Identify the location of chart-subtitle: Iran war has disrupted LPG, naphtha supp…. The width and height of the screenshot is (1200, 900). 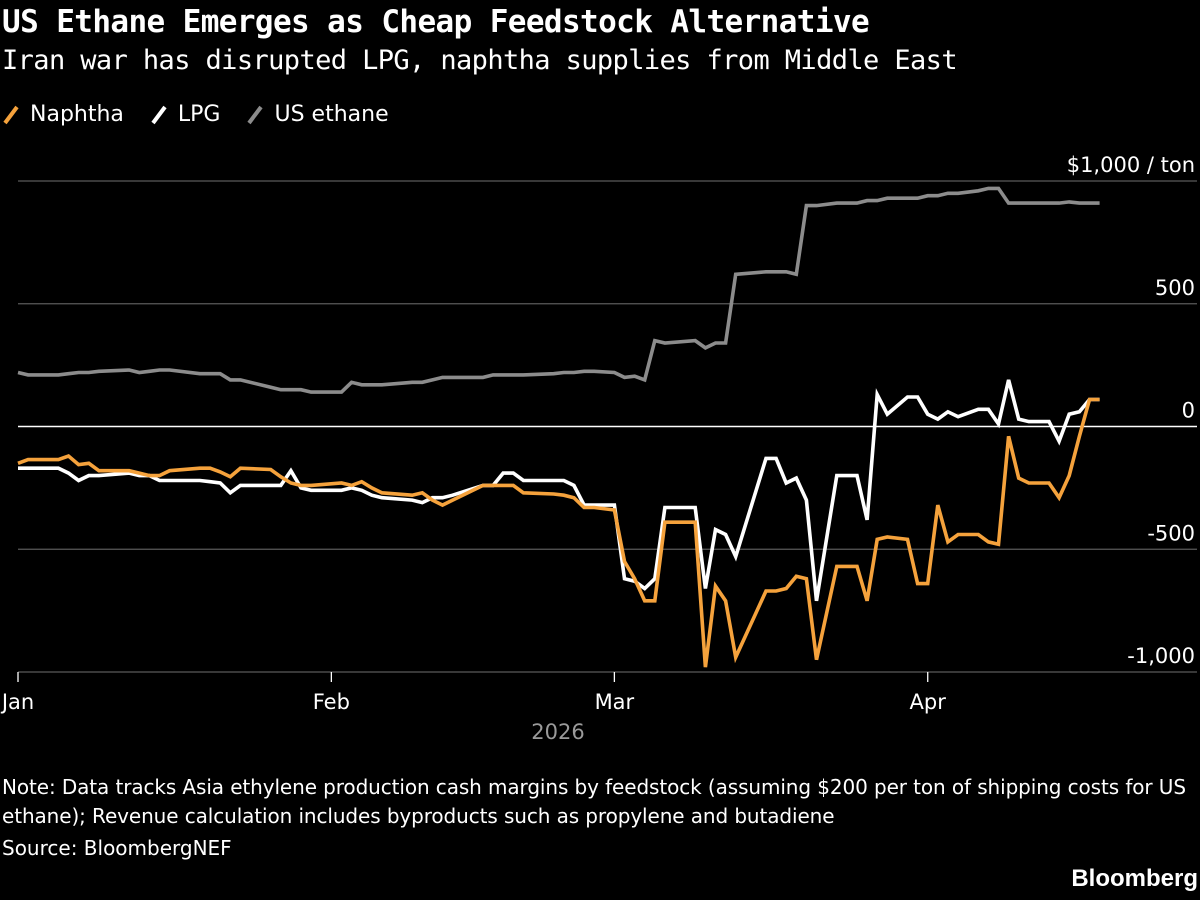
(480, 60).